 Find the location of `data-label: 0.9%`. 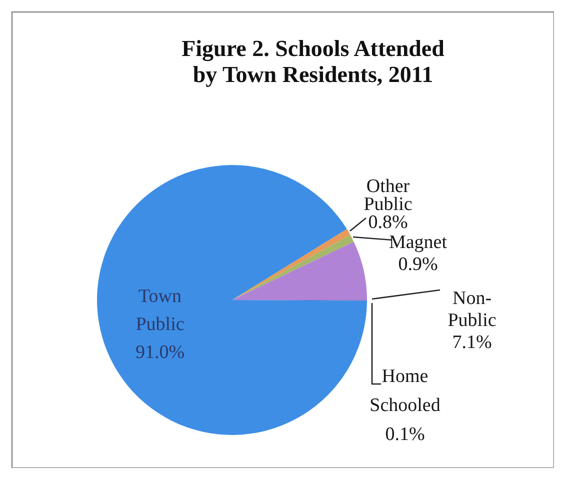

data-label: 0.9% is located at coordinates (418, 264).